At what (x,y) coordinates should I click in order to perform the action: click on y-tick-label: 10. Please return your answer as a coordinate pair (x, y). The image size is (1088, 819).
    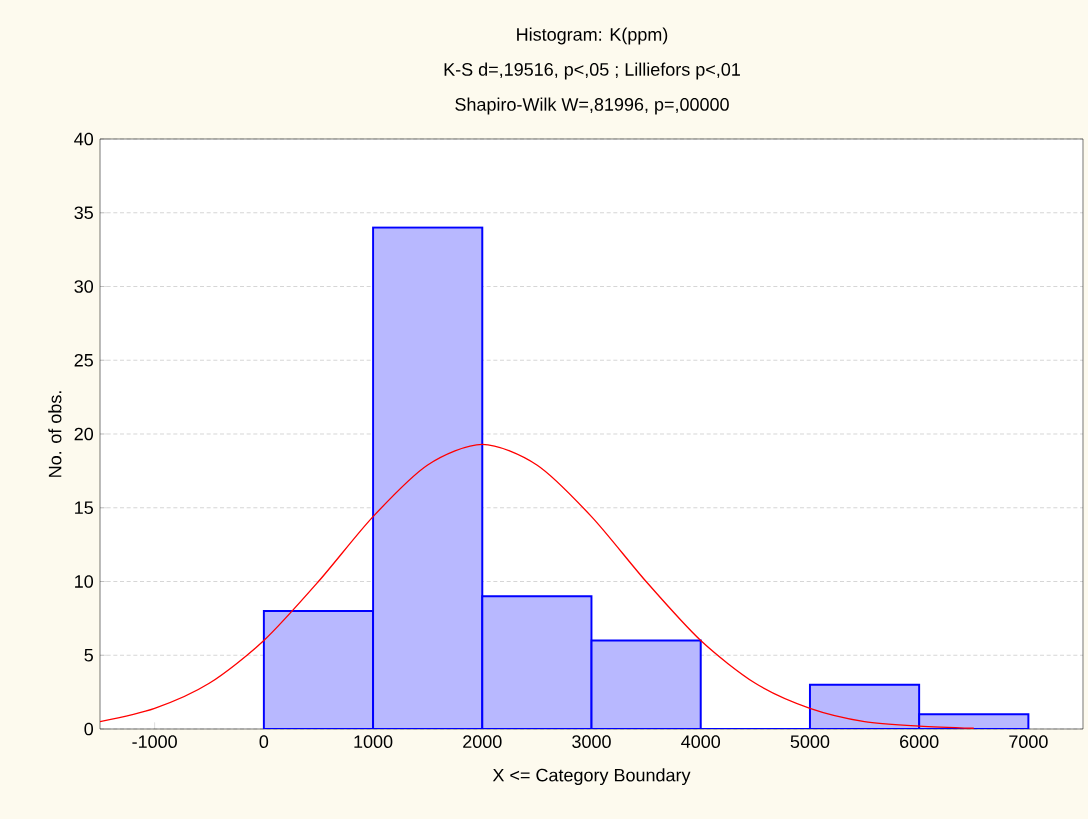
    Looking at the image, I should click on (84, 581).